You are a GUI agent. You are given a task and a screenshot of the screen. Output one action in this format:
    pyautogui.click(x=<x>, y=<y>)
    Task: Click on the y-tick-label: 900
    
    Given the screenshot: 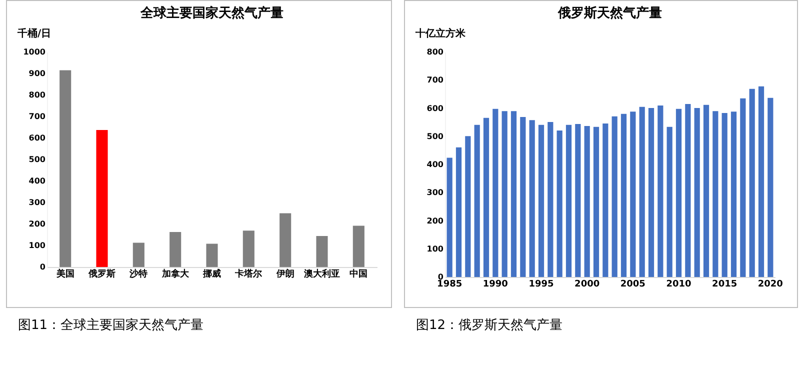 What is the action you would take?
    pyautogui.click(x=37, y=73)
    